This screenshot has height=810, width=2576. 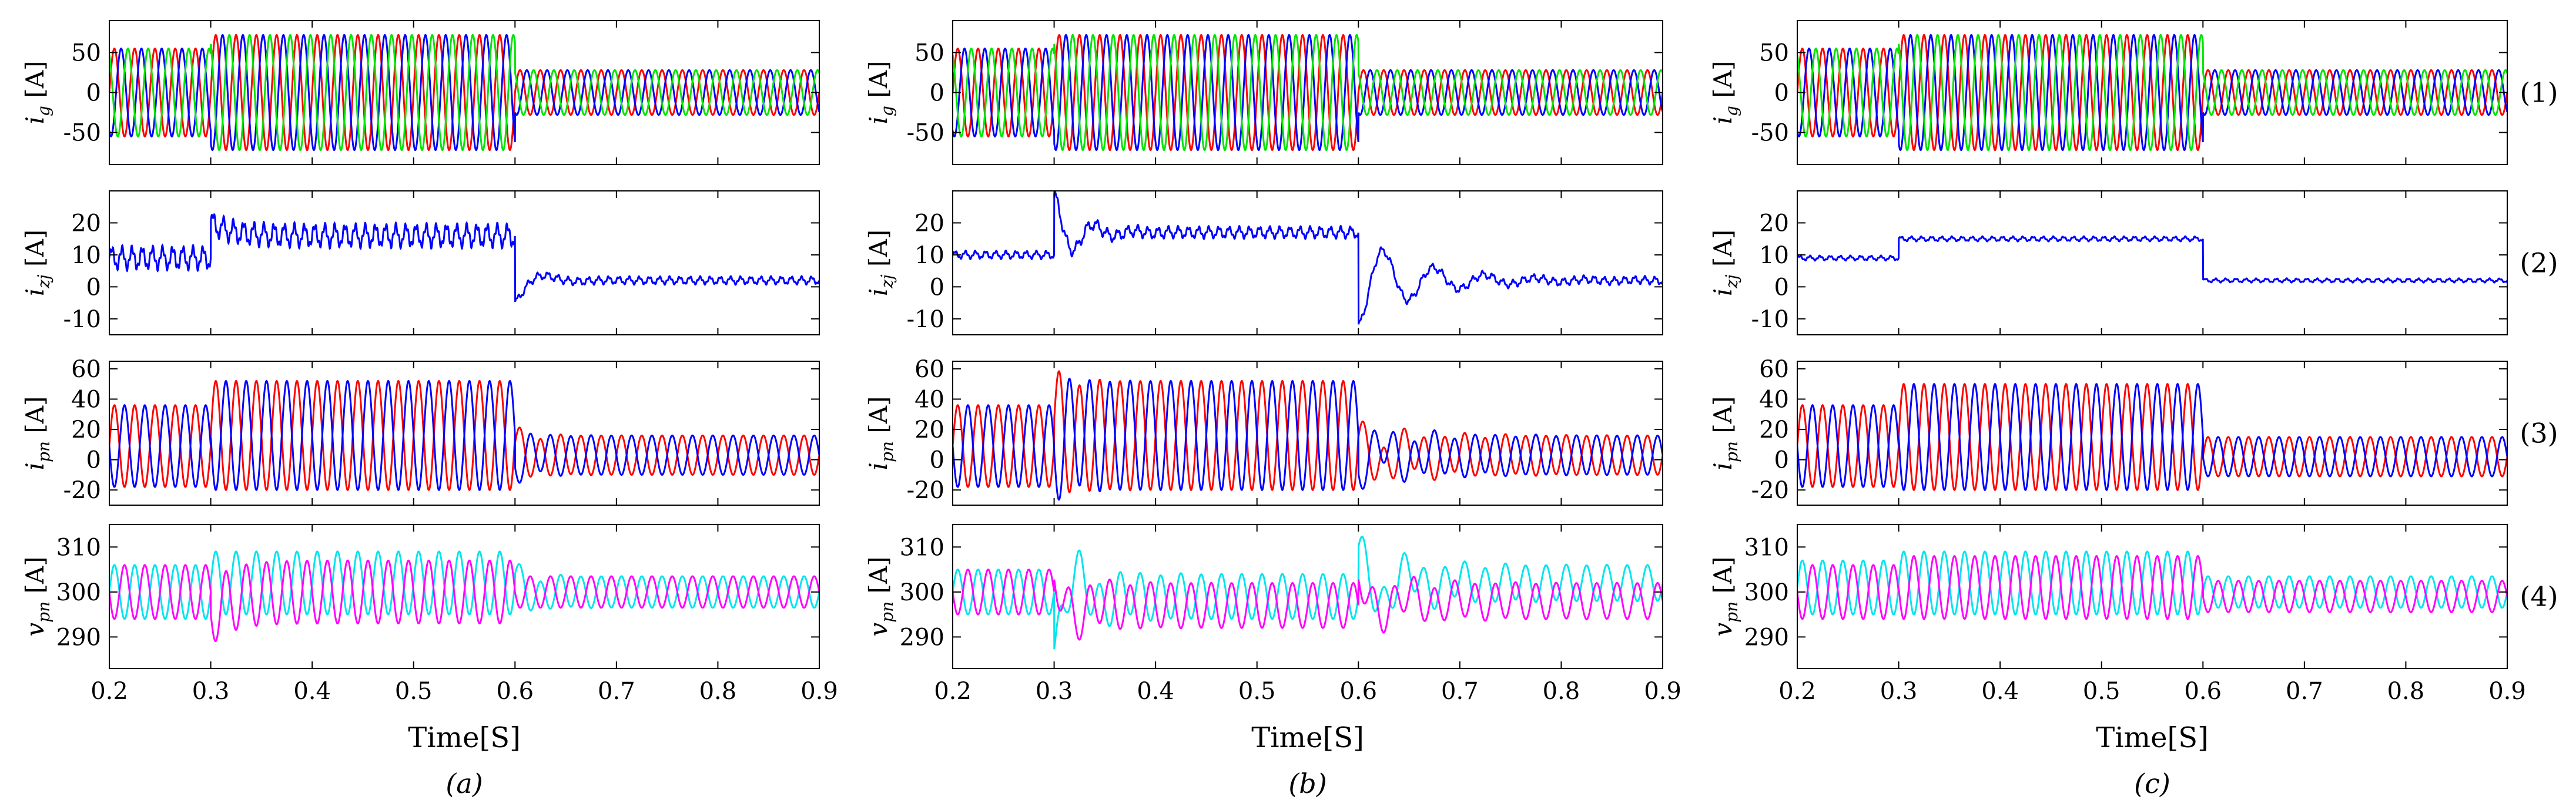 I want to click on x-tick-label: 0.9, so click(x=1662, y=691).